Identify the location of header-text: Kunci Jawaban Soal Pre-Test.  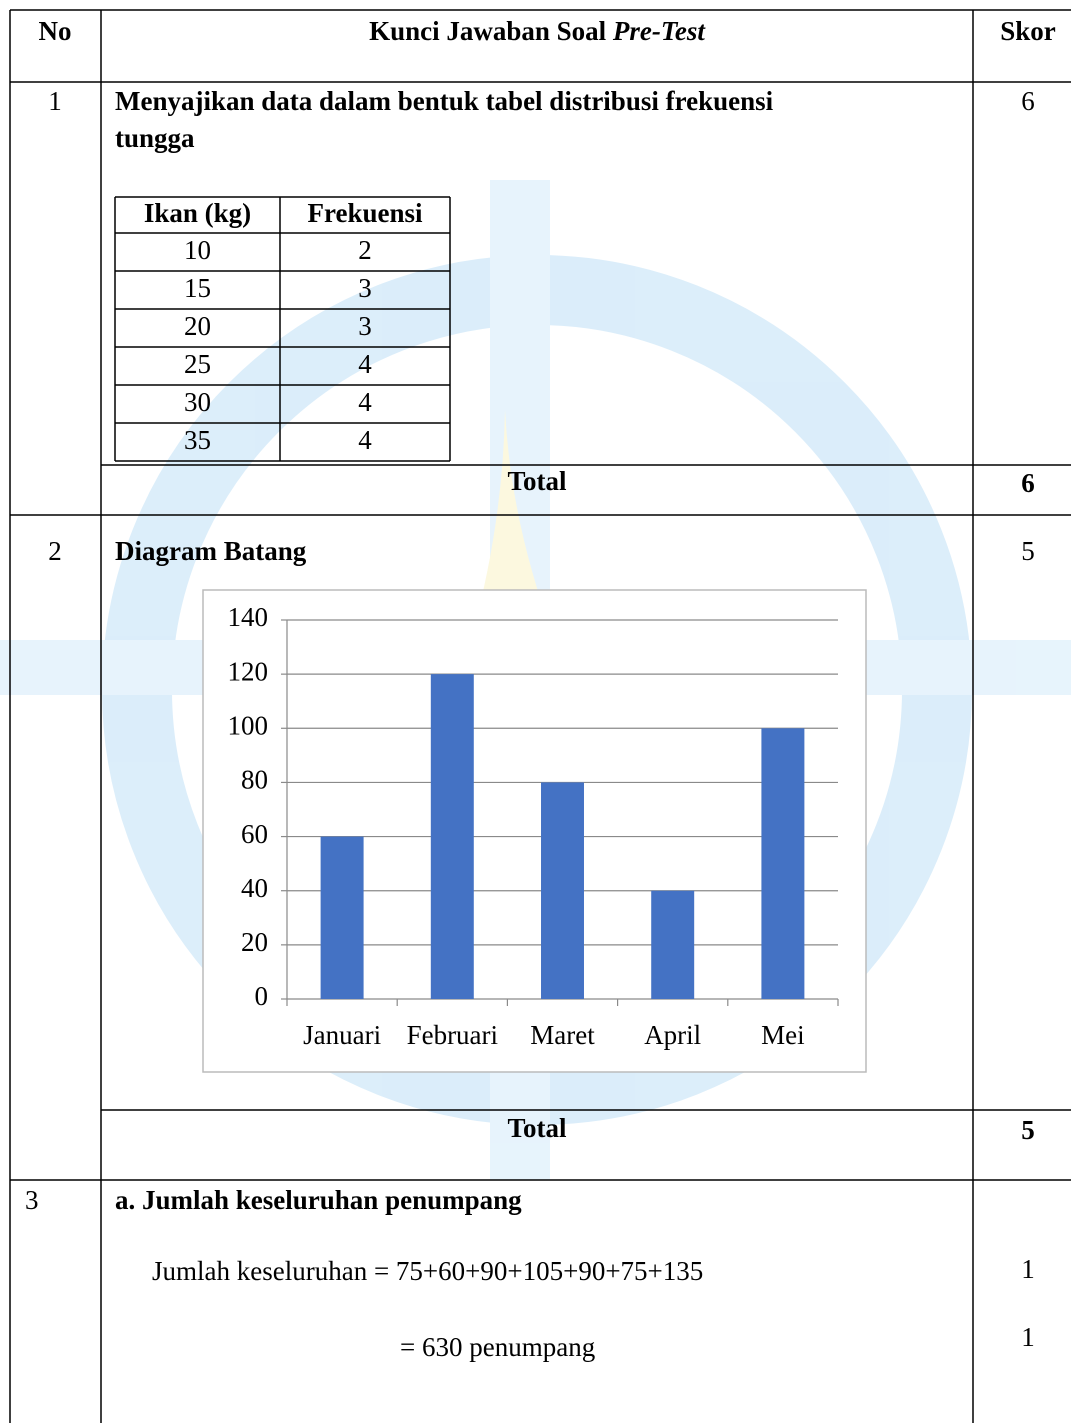
(537, 31).